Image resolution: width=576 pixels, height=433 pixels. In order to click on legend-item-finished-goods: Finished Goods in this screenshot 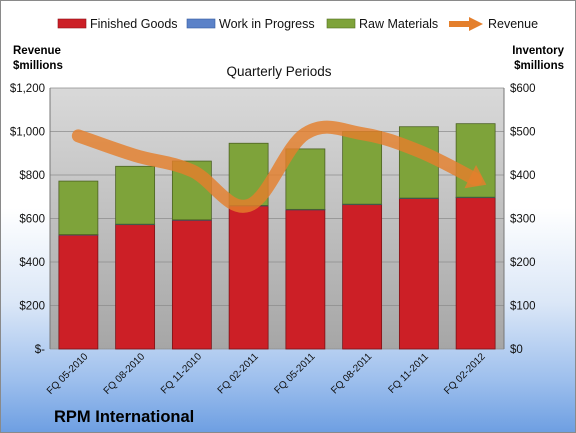, I will do `click(117, 24)`.